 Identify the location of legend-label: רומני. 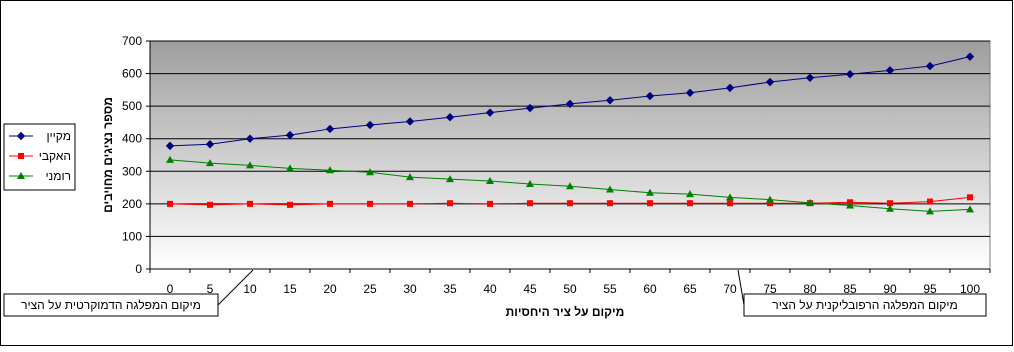
(58, 176).